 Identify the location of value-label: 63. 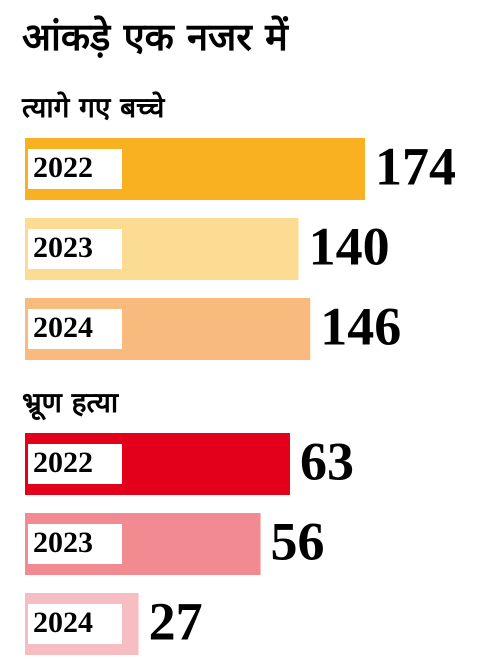
(327, 461).